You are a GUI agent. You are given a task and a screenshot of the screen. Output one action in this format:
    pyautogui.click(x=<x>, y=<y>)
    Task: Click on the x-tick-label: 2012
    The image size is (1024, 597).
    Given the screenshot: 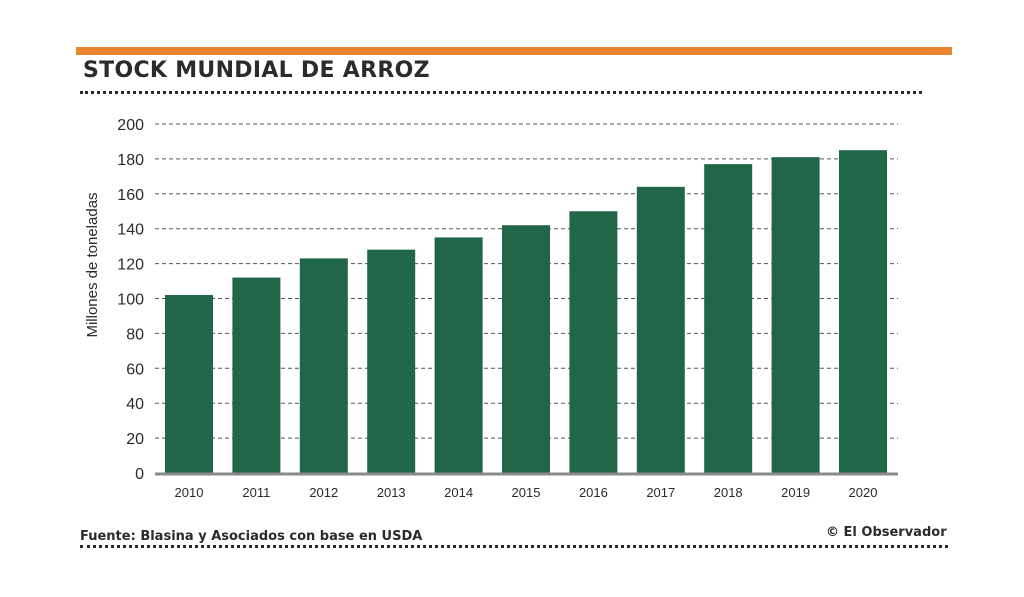 What is the action you would take?
    pyautogui.click(x=323, y=492)
    